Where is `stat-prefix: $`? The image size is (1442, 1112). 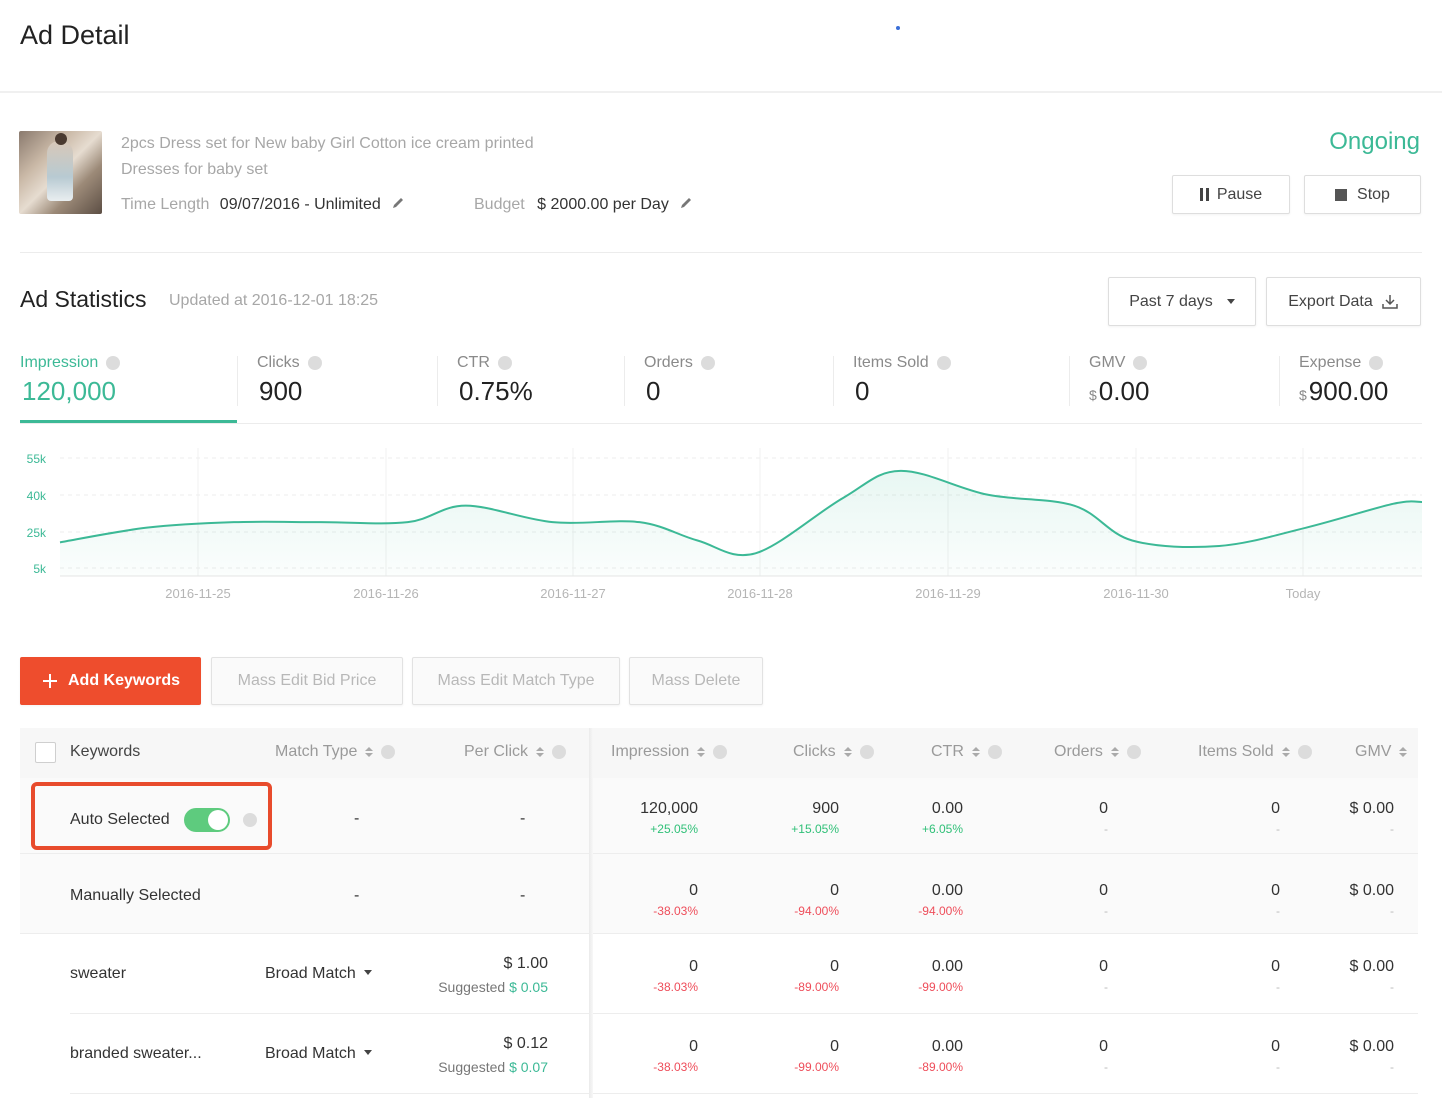 stat-prefix: $ is located at coordinates (1303, 395).